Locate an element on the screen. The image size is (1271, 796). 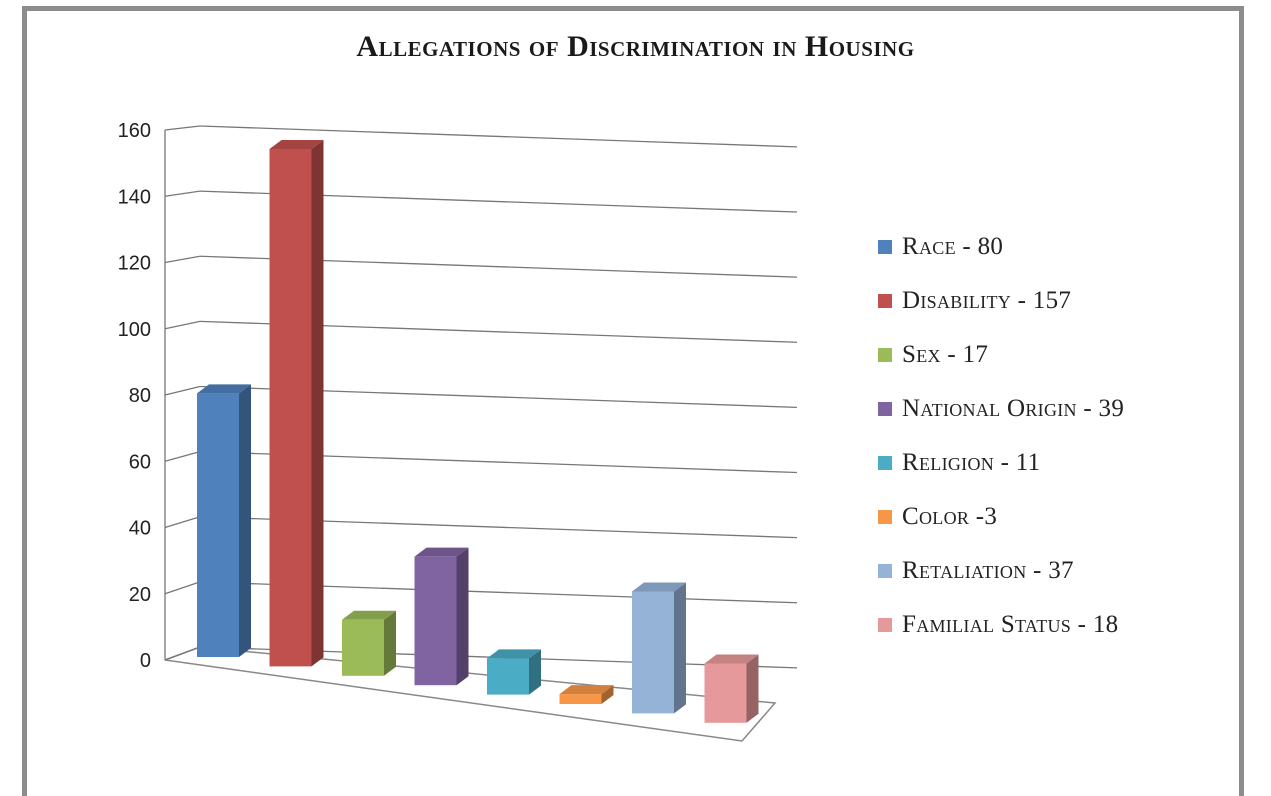
legend-label: Disability - 157 is located at coordinates (987, 300).